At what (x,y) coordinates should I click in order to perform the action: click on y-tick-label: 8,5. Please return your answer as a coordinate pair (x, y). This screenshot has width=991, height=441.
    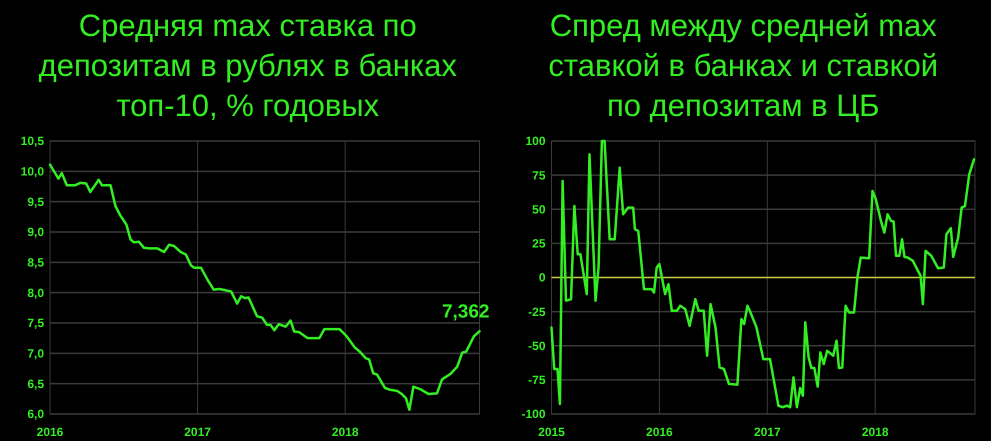
    Looking at the image, I should click on (35, 263).